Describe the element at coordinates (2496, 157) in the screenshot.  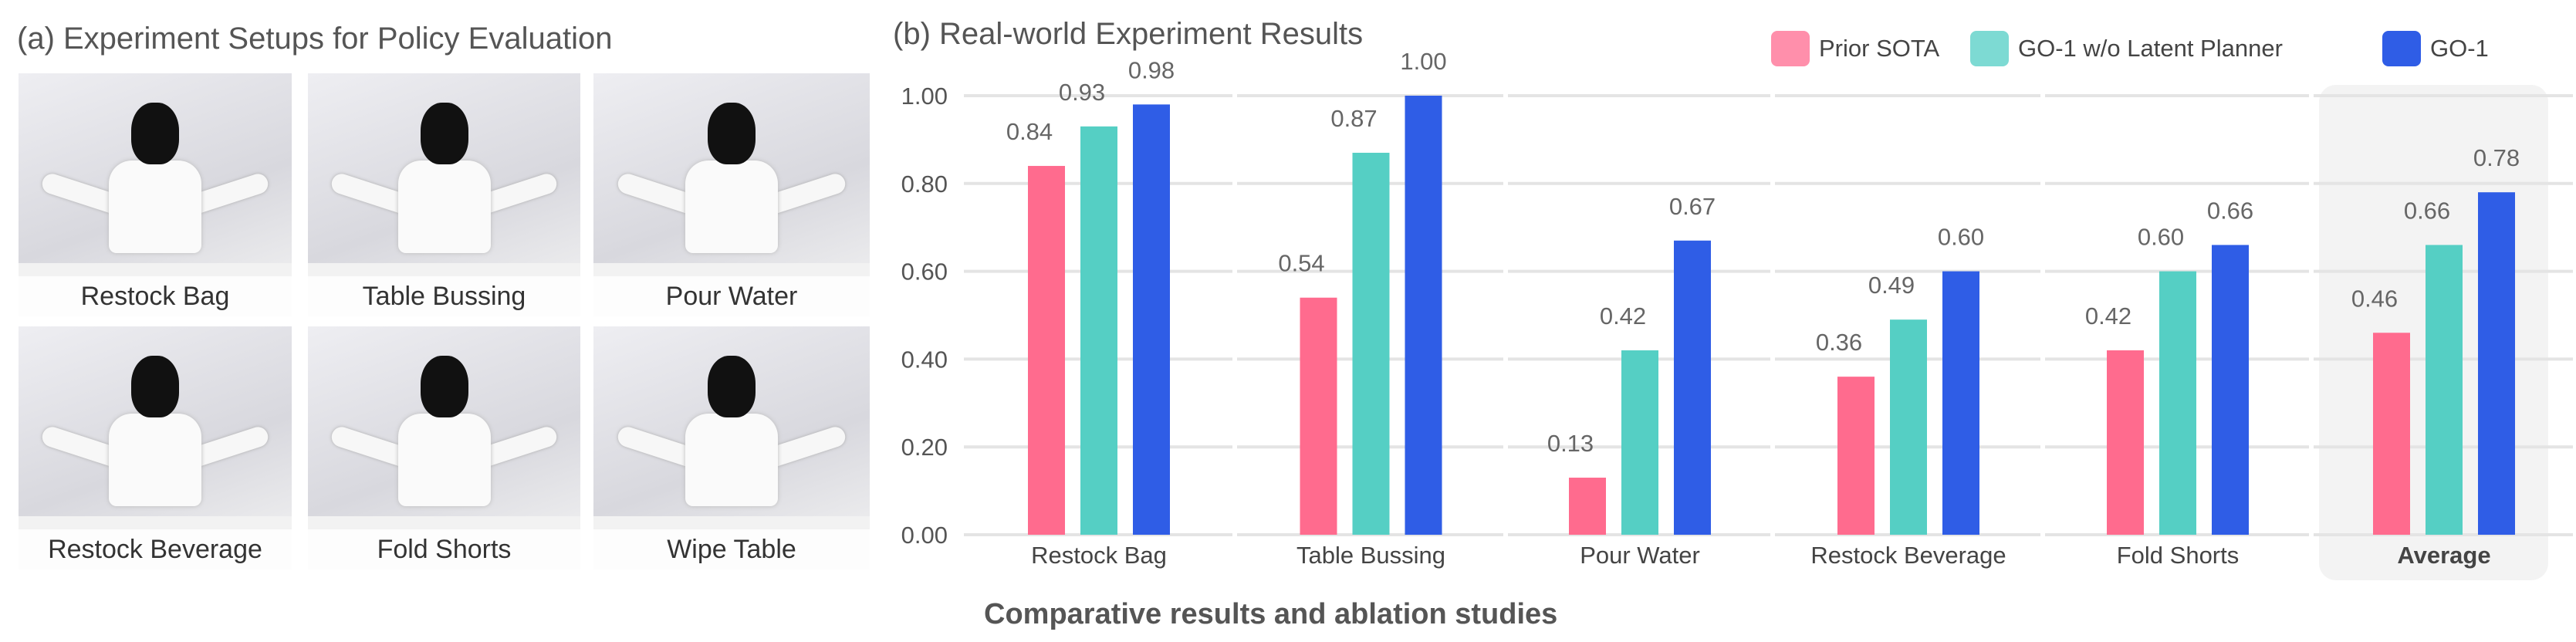
I see `data-label: 0.78` at that location.